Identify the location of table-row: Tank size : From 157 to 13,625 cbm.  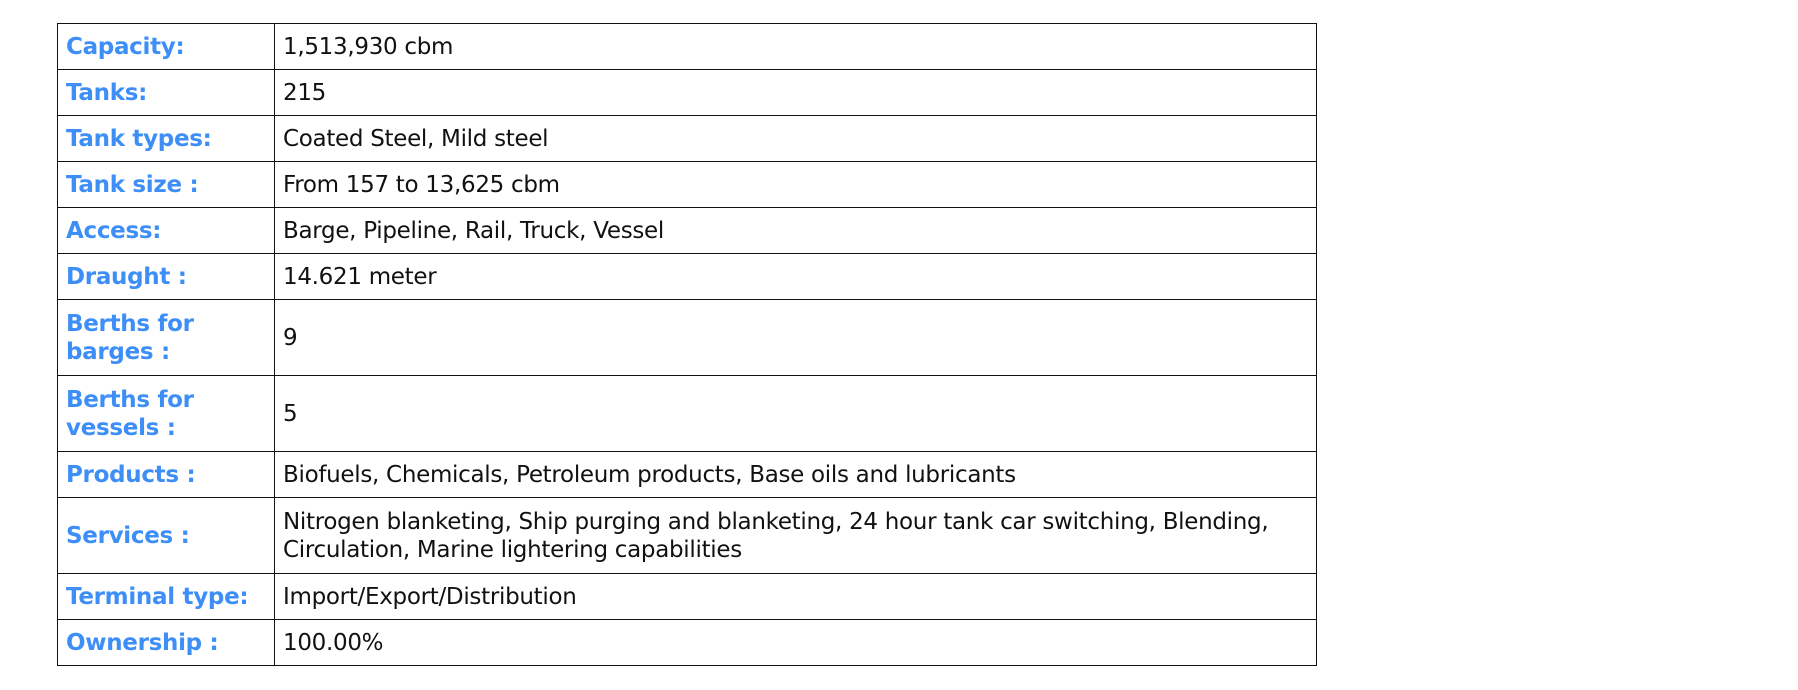
(687, 184).